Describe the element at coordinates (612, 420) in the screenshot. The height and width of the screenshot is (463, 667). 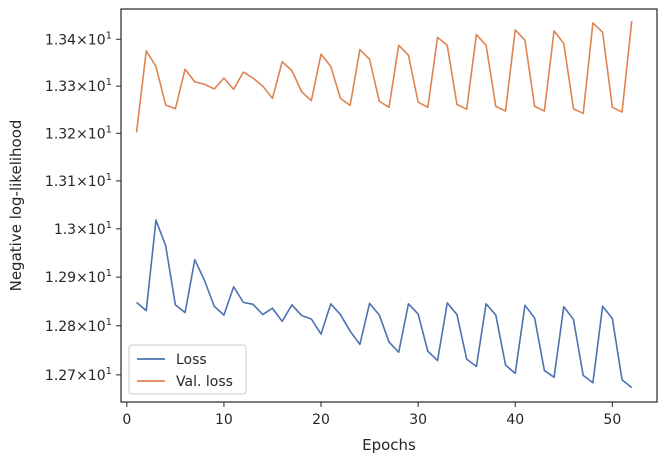
I see `x-tick-label: 50` at that location.